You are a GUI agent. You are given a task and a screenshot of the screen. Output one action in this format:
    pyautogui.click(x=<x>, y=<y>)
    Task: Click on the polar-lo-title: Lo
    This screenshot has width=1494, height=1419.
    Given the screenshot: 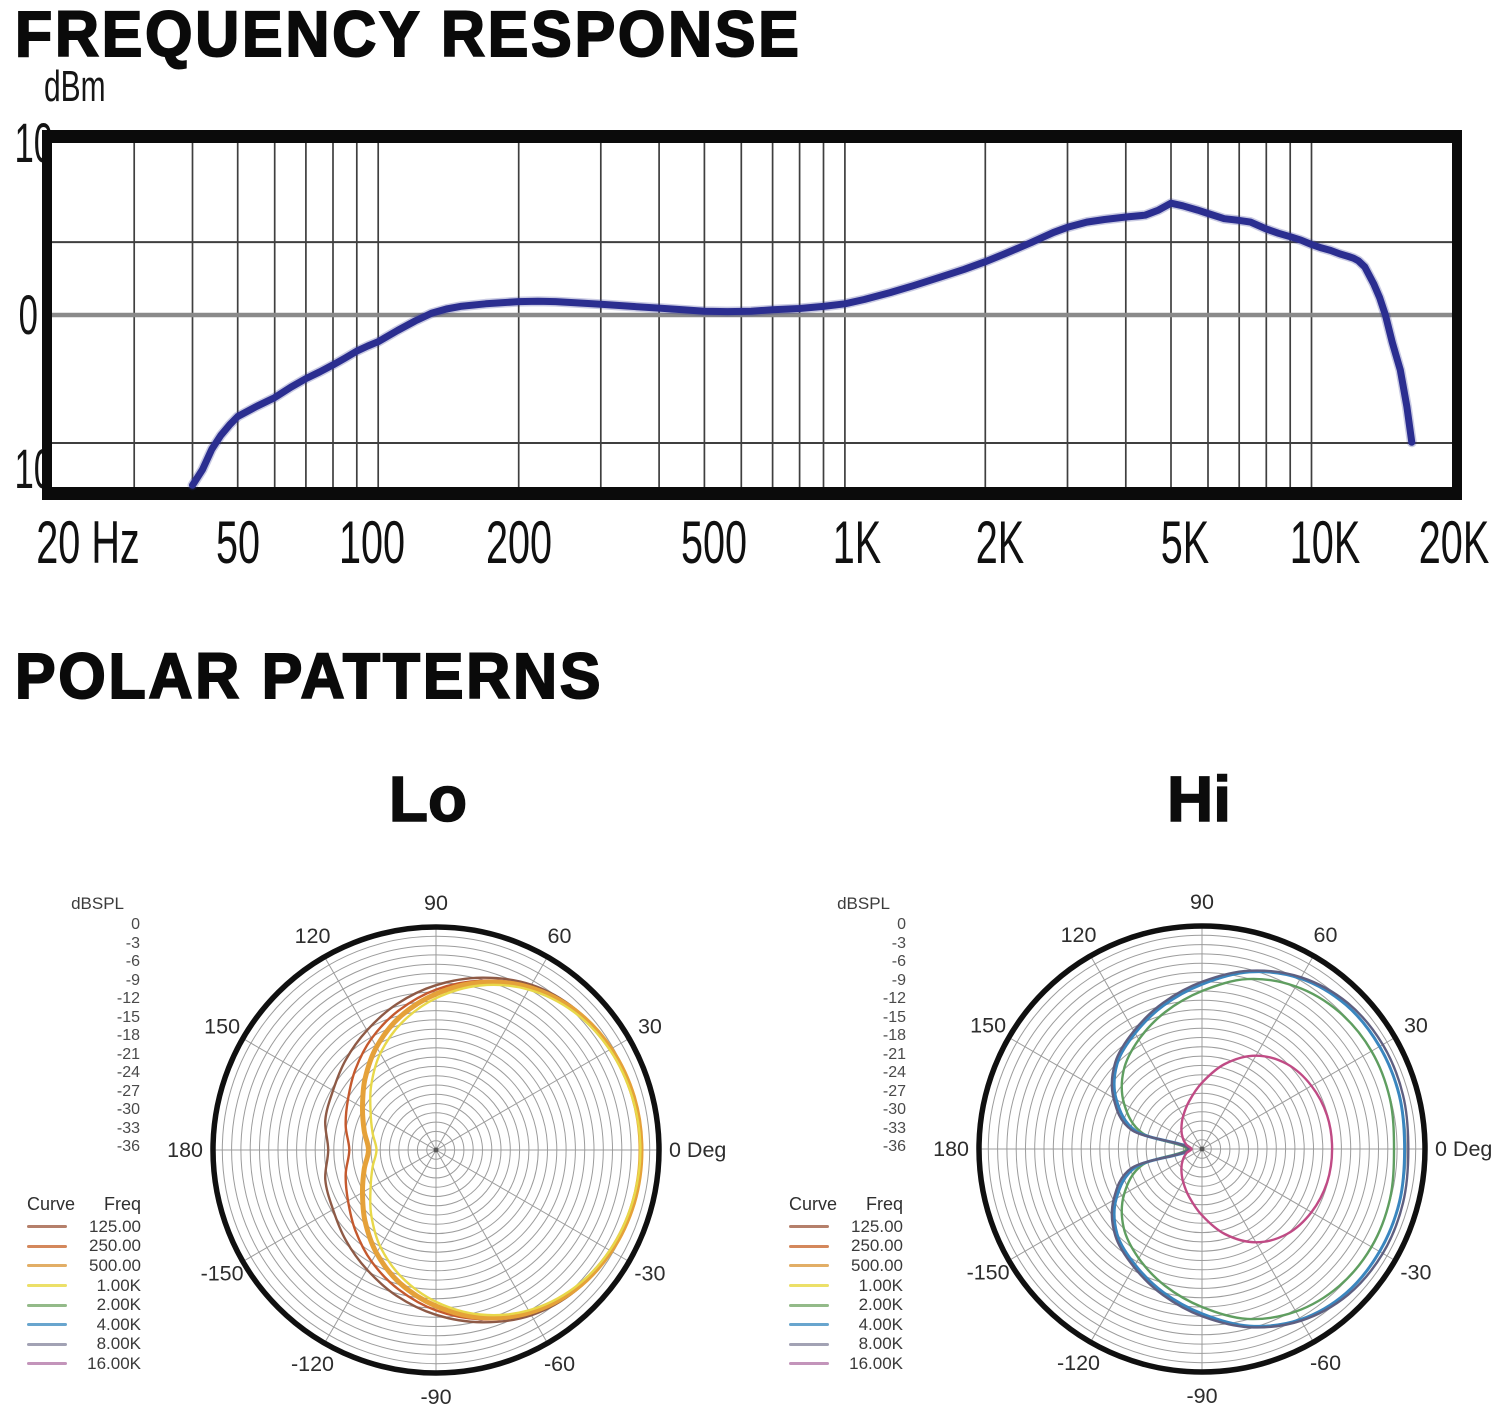 What is the action you would take?
    pyautogui.click(x=428, y=799)
    